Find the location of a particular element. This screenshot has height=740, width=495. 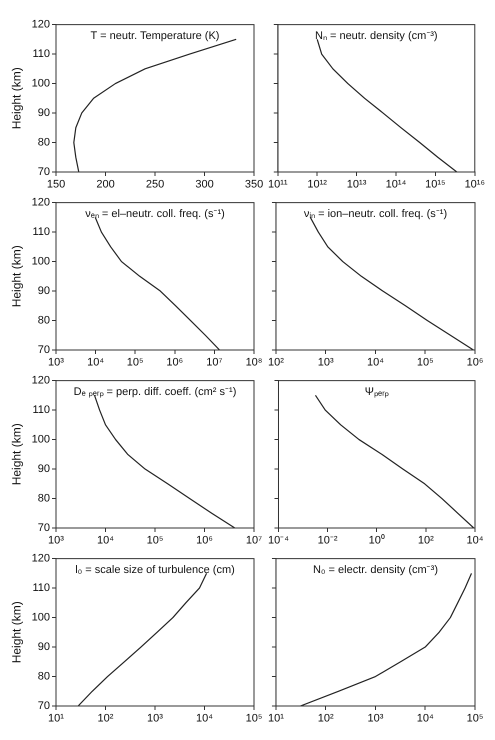

x-tick-label: 10⁰ is located at coordinates (376, 540).